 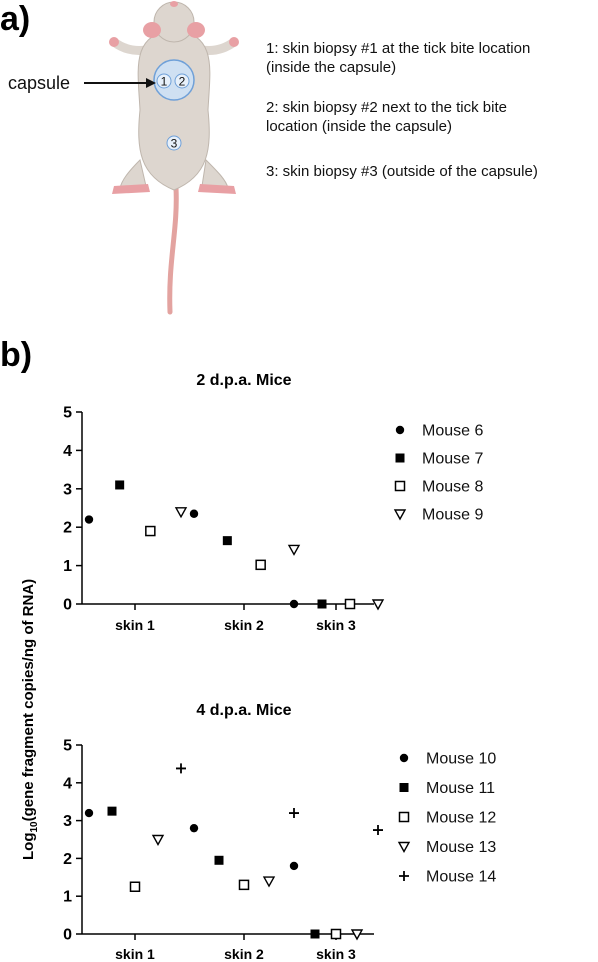 I want to click on legend-label: Mouse 14, so click(x=461, y=877).